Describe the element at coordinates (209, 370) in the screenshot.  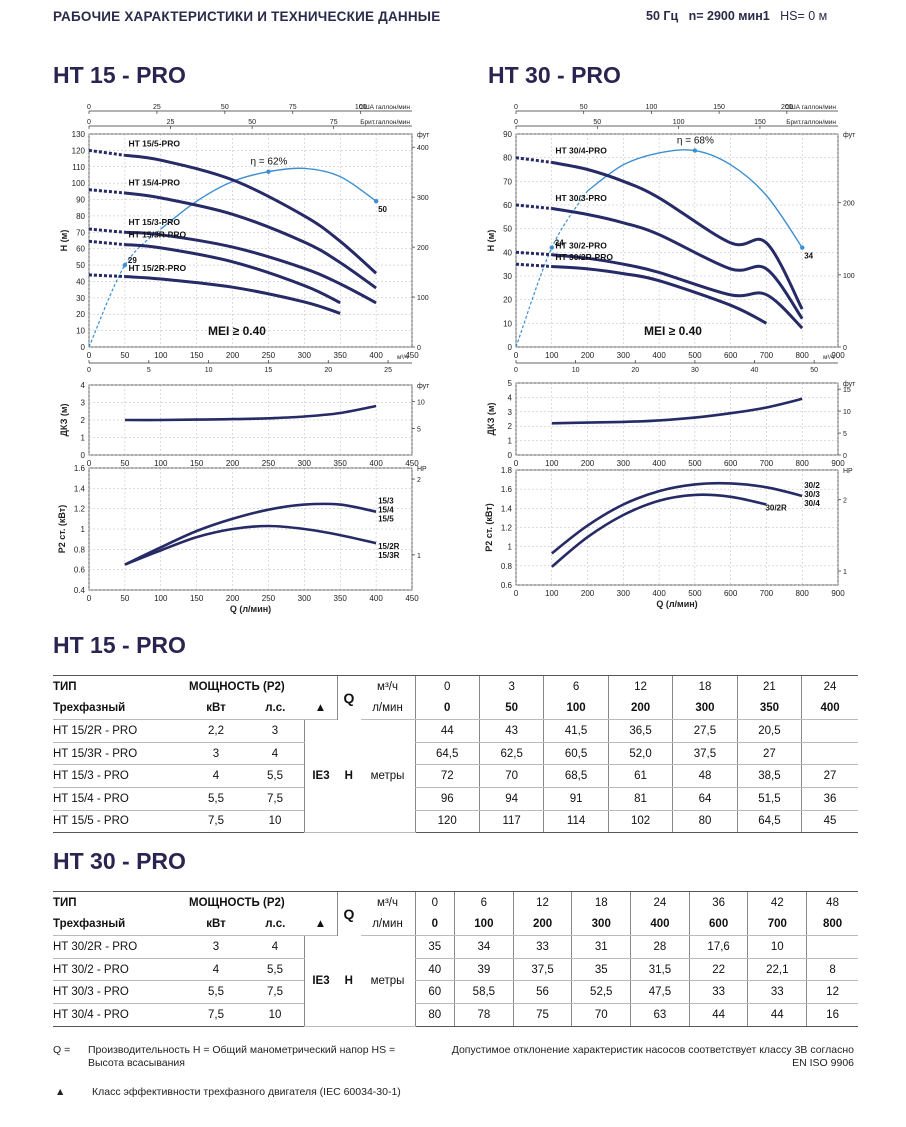
I see `m3h-axis-tick-label: 10` at that location.